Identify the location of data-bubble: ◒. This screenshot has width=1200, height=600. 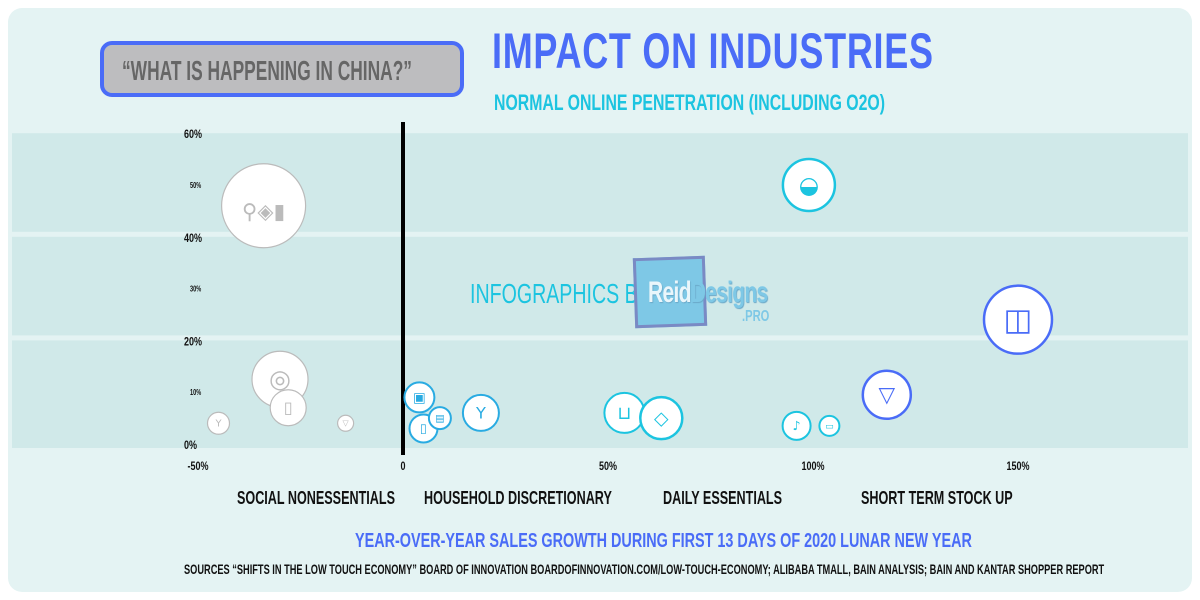
(809, 185).